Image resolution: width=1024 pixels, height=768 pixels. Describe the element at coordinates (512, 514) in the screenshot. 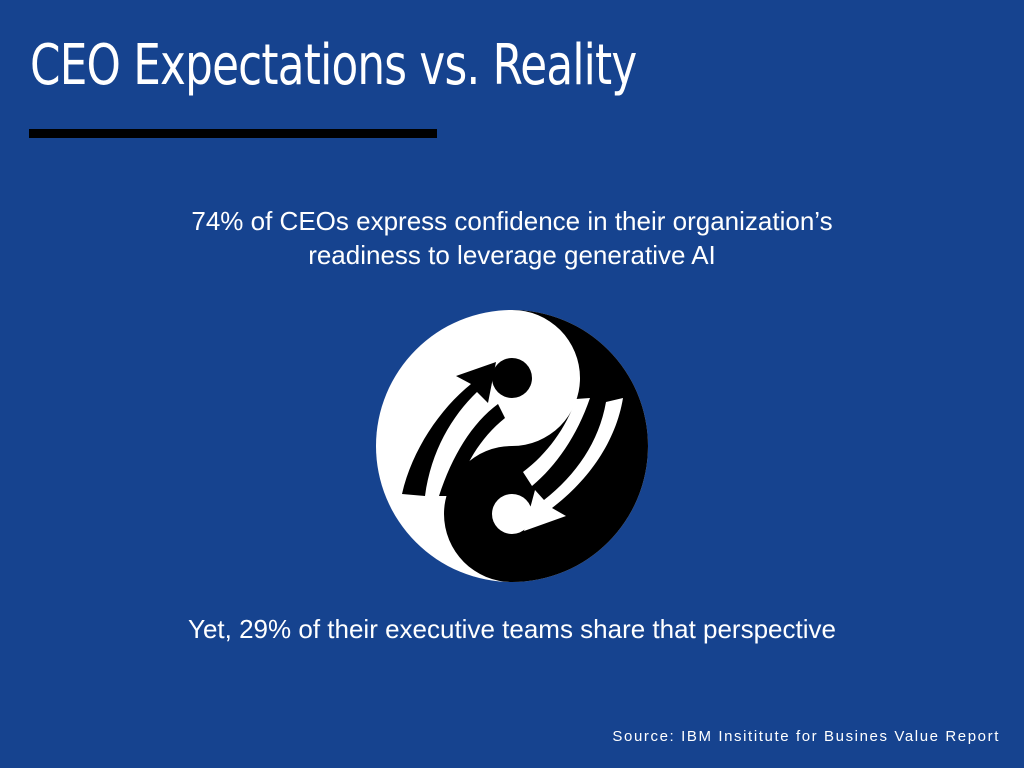

I see `dark-side-light-dot-icon` at that location.